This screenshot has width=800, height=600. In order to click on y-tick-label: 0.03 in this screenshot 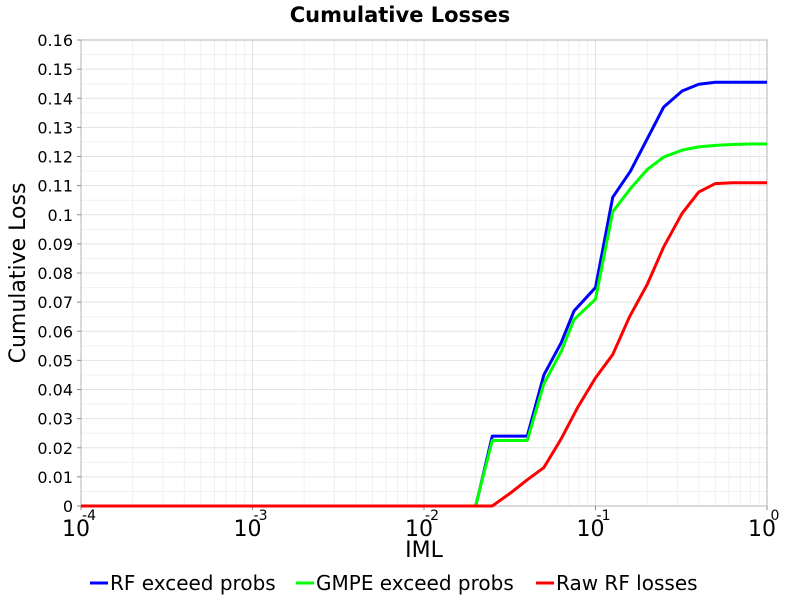, I will do `click(55, 419)`.